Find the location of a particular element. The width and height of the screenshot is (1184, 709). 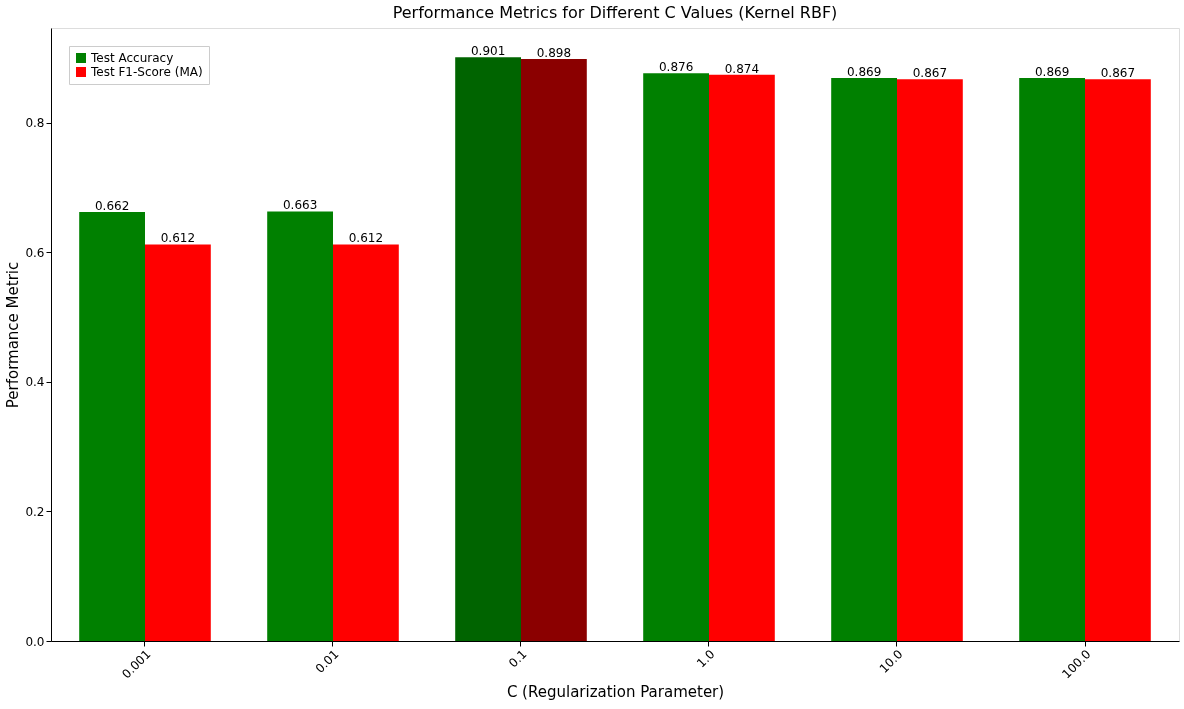

y-tick-label: 0.6 is located at coordinates (35, 252).